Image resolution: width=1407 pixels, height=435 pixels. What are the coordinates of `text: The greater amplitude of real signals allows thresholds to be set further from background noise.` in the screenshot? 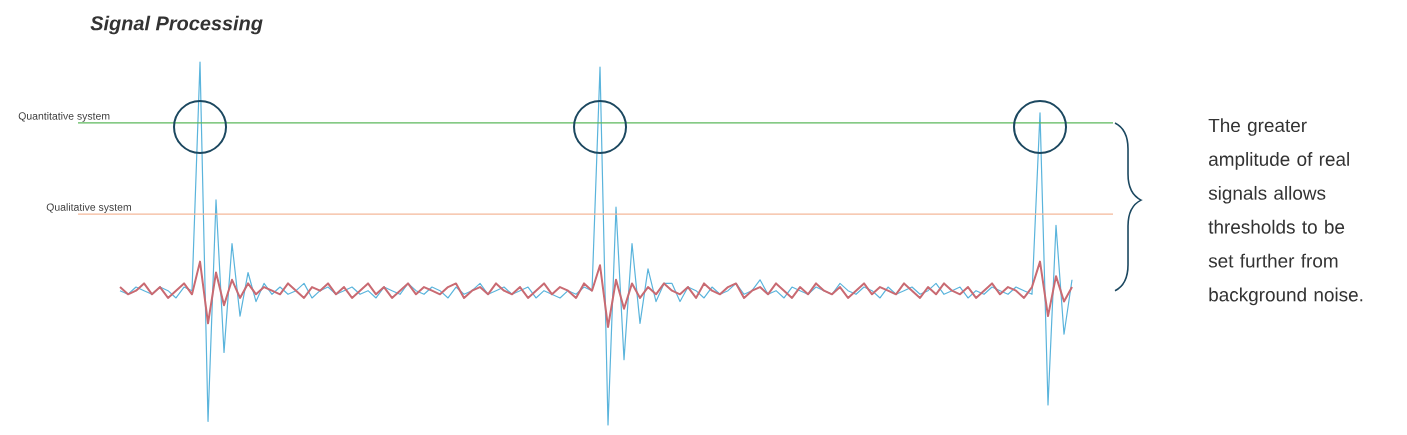 It's located at (1285, 212).